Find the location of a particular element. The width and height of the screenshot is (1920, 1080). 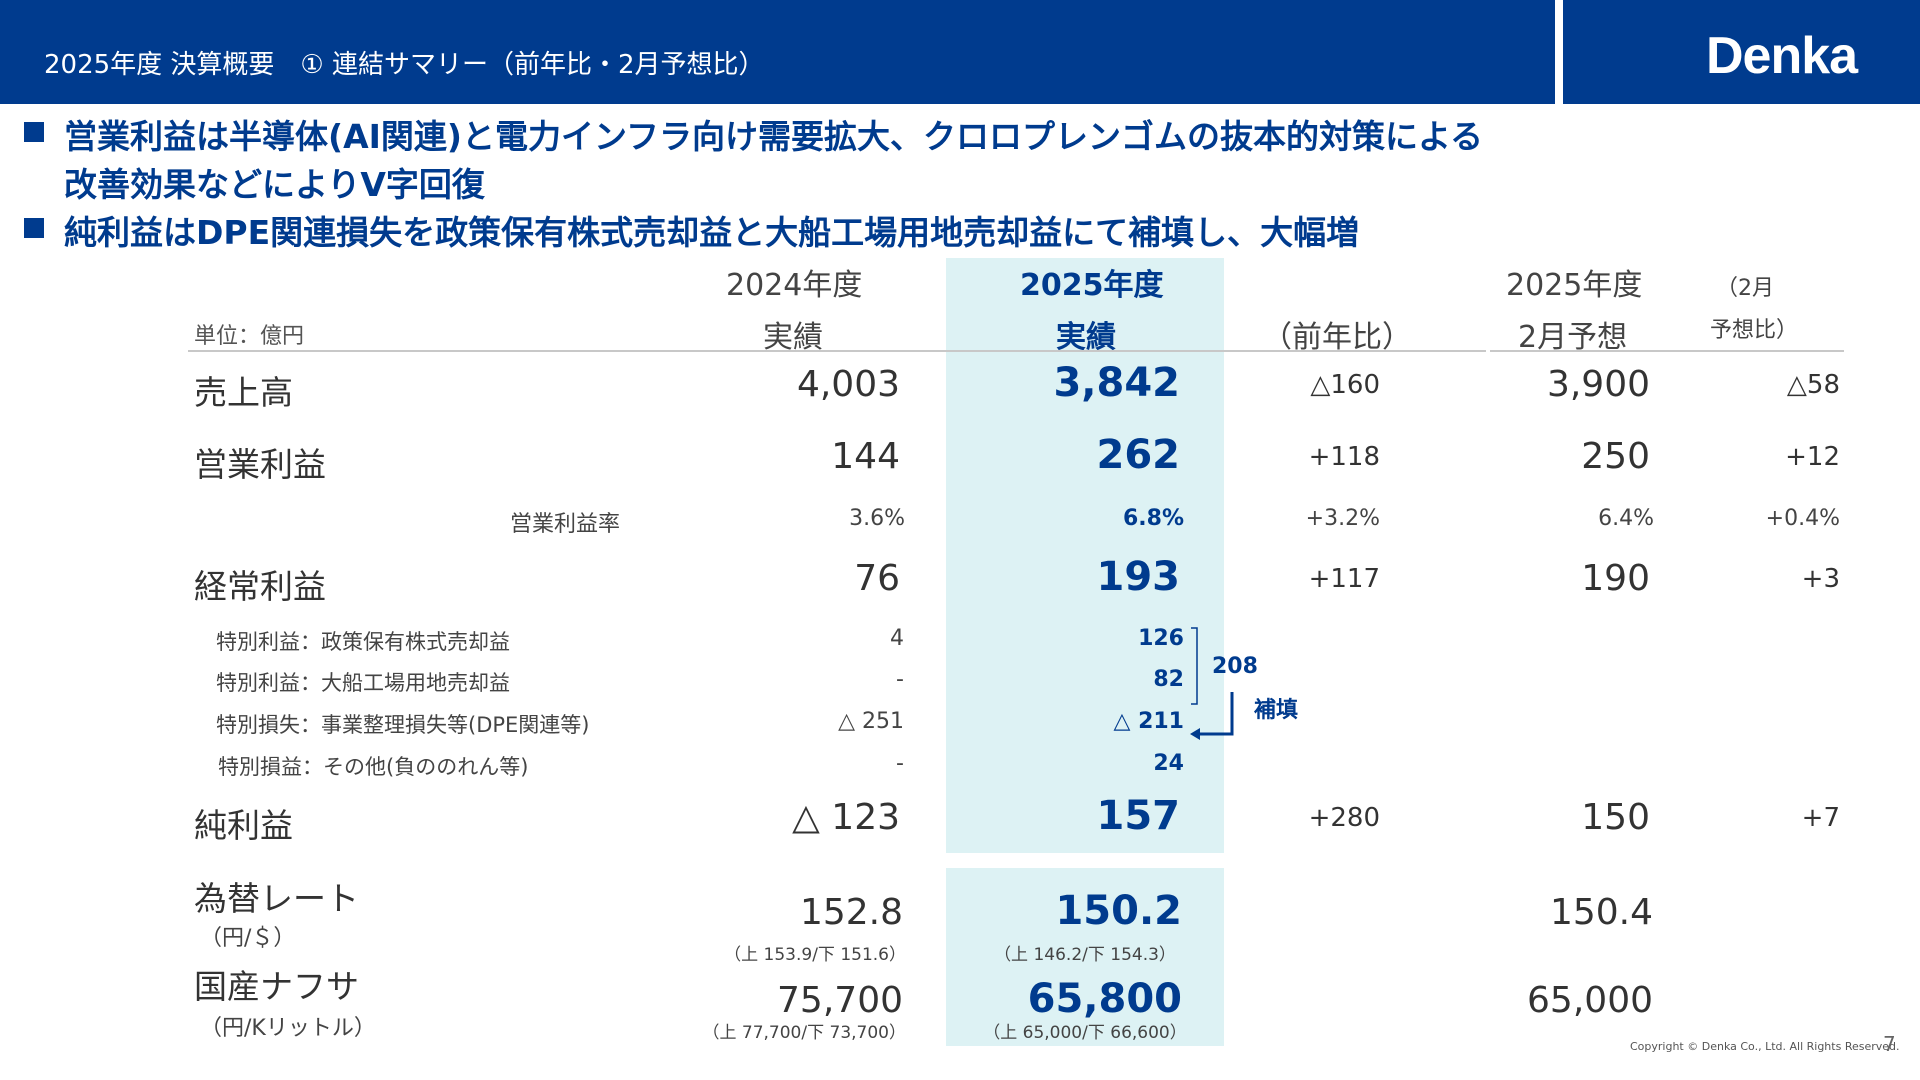

fx-fy2024: 152.8 is located at coordinates (851, 912).